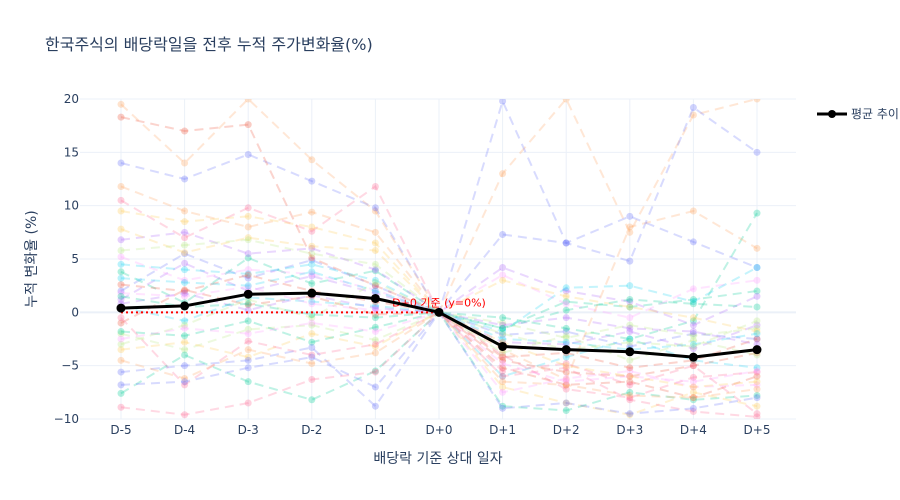  I want to click on background-series, so click(439, 298).